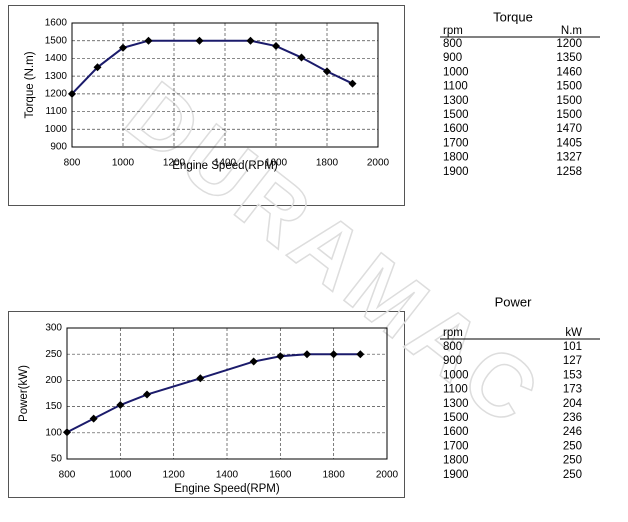 The height and width of the screenshot is (522, 628). What do you see at coordinates (569, 143) in the screenshot?
I see `table-cell: 1405` at bounding box center [569, 143].